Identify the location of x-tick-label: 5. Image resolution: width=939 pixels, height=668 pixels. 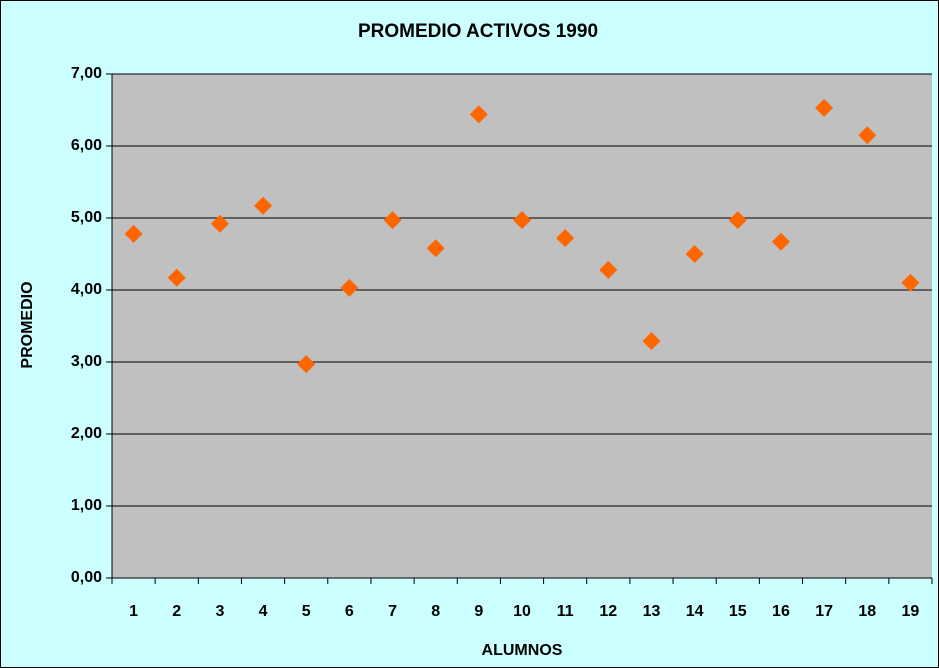
(306, 611).